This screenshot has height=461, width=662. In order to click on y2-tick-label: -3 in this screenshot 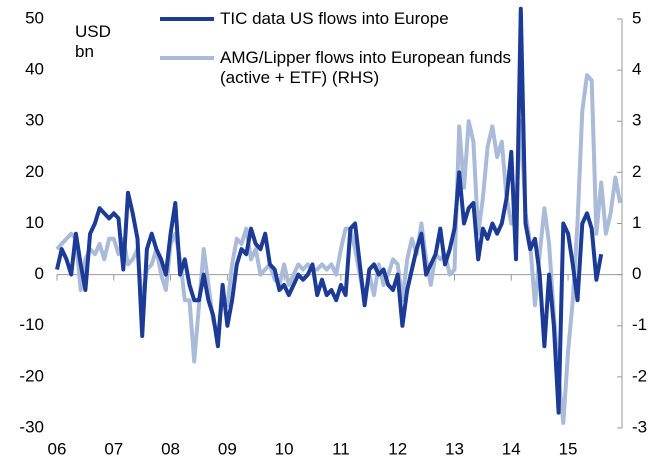, I will do `click(639, 426)`.